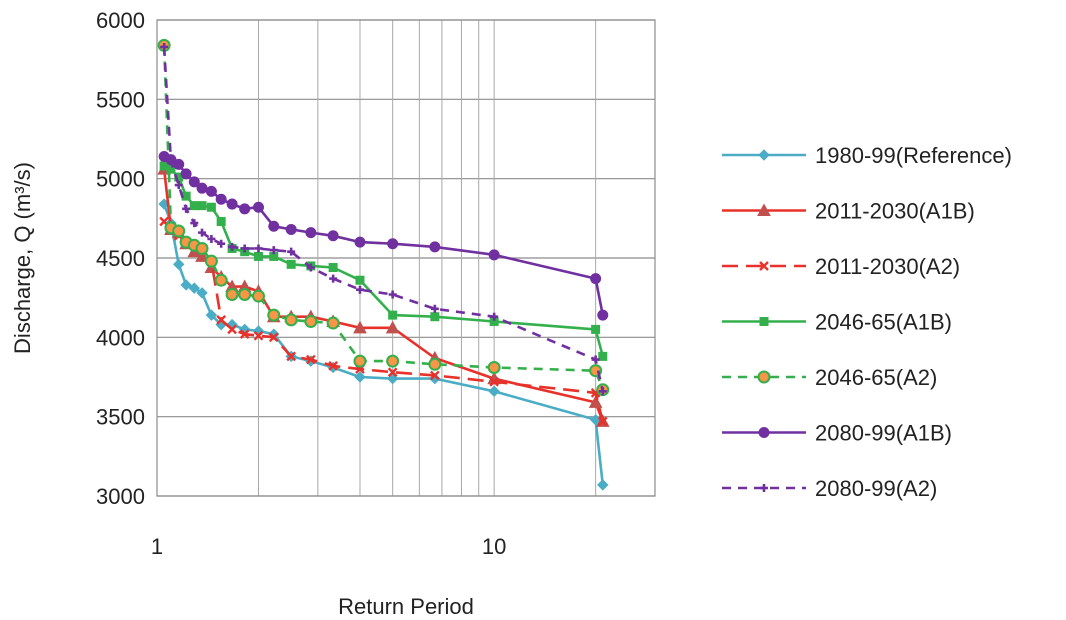  What do you see at coordinates (848, 211) in the screenshot?
I see `legend-item: 2011-2030(A1B)` at bounding box center [848, 211].